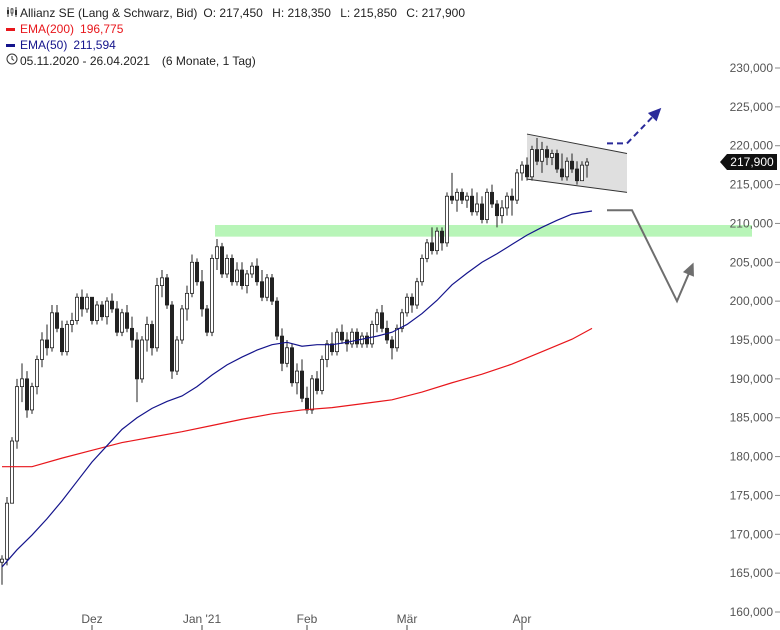  What do you see at coordinates (301, 13) in the screenshot?
I see `high-value: H: 218,350` at bounding box center [301, 13].